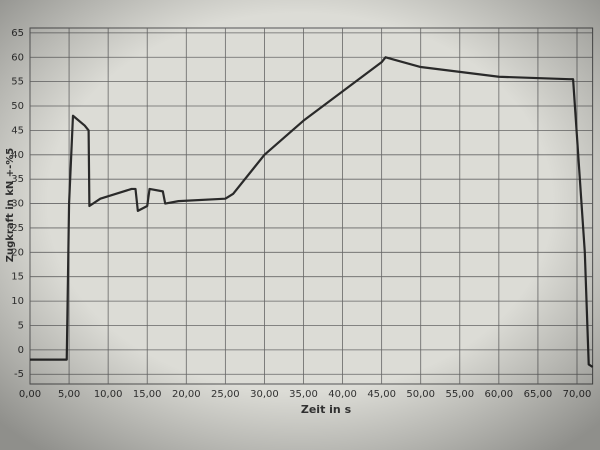 The width and height of the screenshot is (600, 450). What do you see at coordinates (186, 394) in the screenshot?
I see `x-tick-label: 20,00` at bounding box center [186, 394].